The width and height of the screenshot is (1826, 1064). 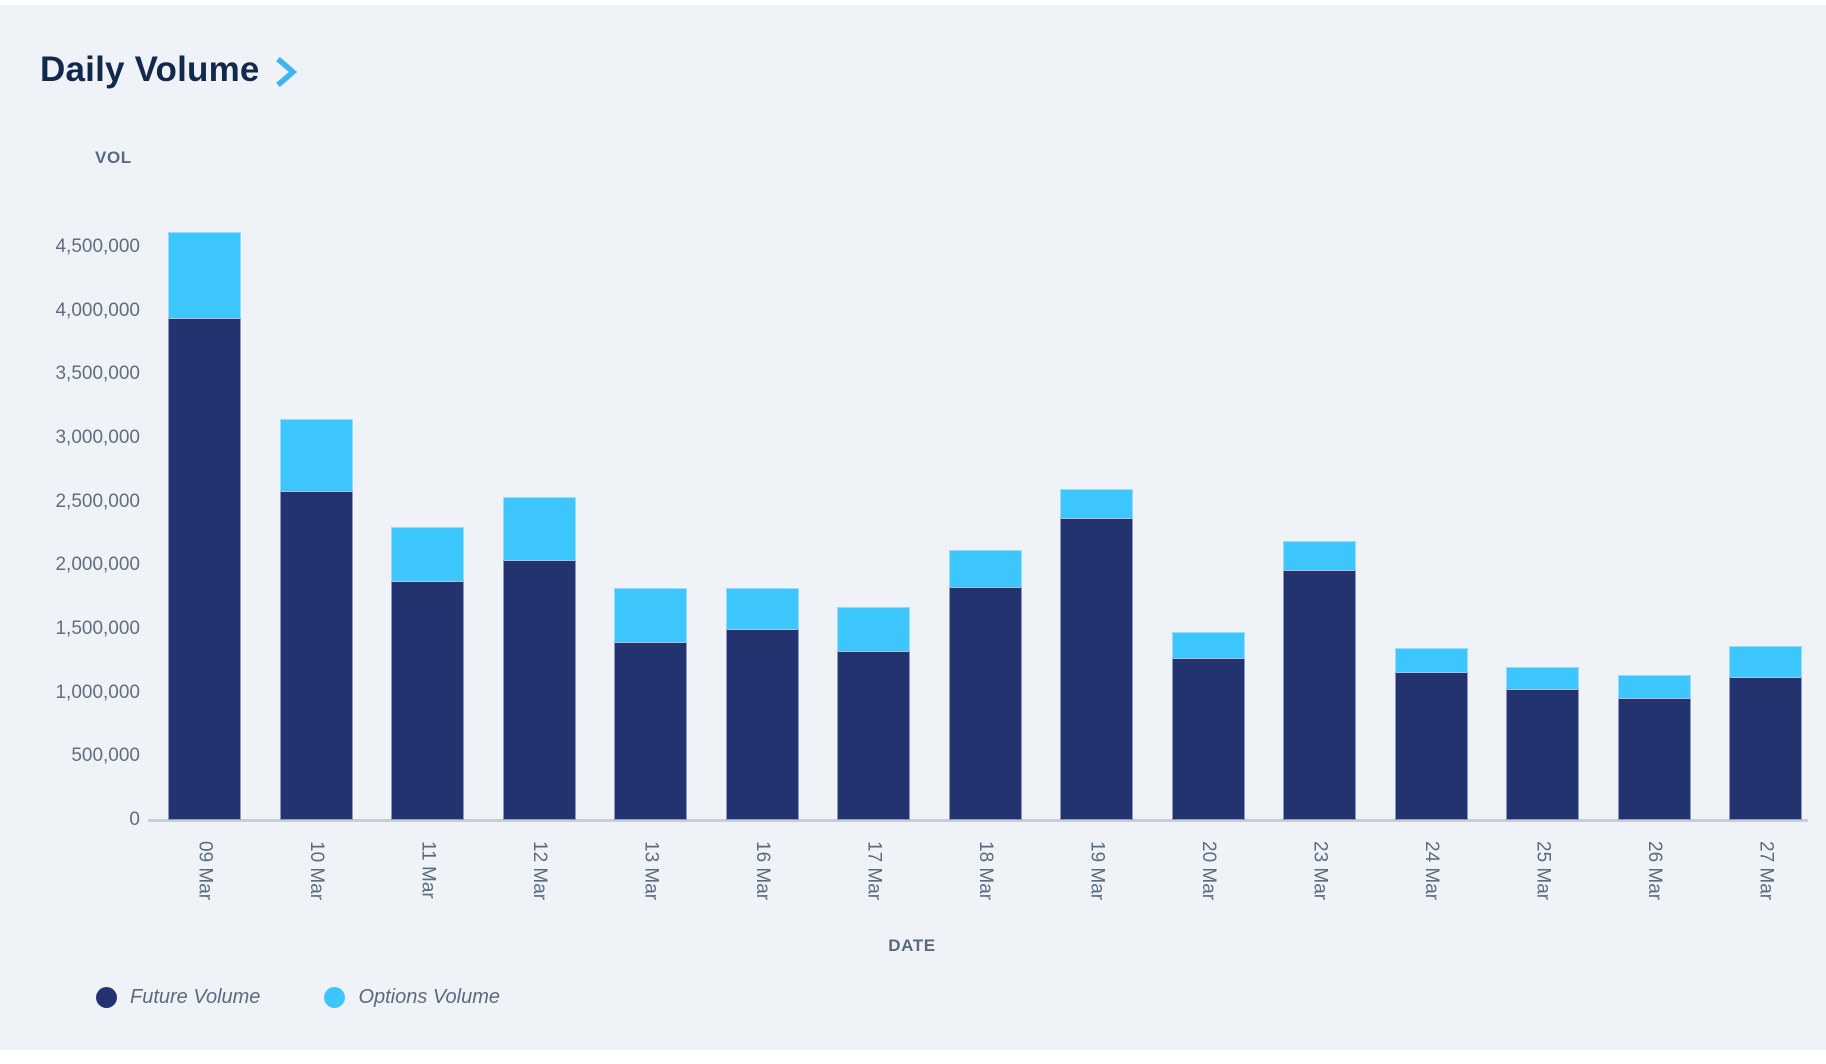 I want to click on y-tick-label: 0, so click(x=134, y=819).